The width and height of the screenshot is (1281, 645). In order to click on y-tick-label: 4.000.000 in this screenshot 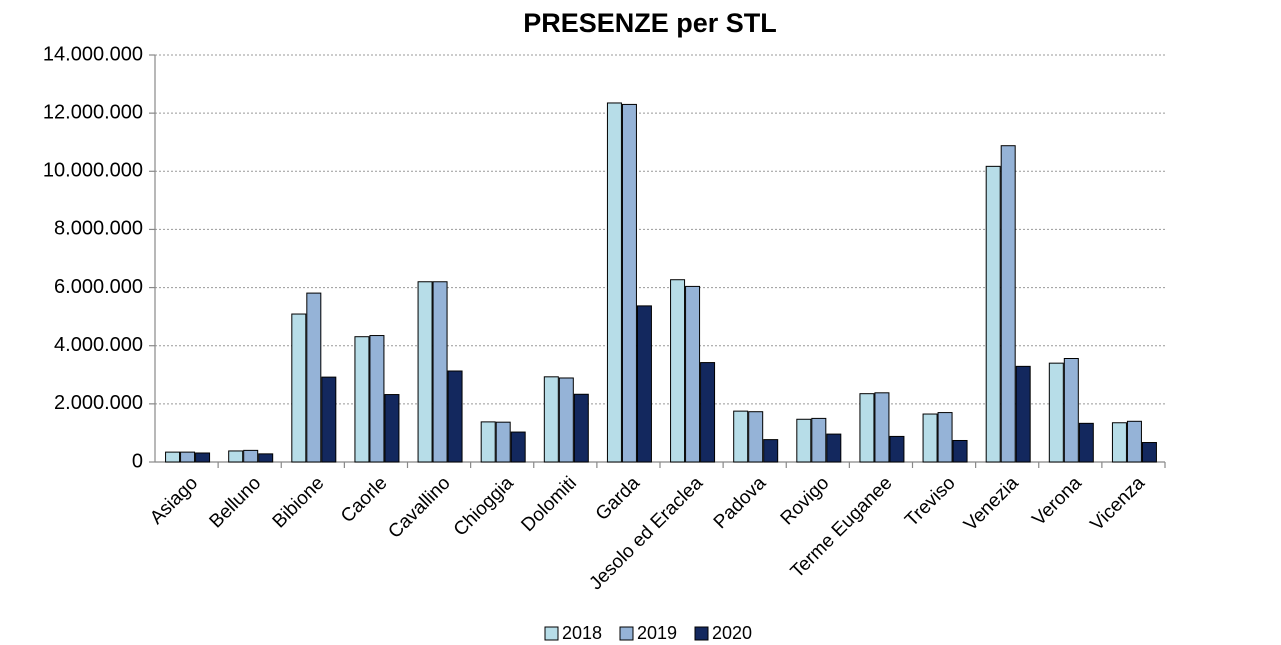, I will do `click(98, 345)`.